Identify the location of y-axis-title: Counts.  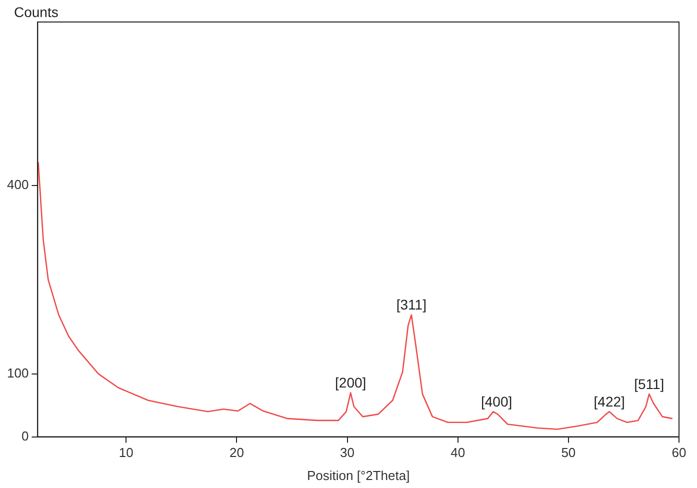
(36, 12).